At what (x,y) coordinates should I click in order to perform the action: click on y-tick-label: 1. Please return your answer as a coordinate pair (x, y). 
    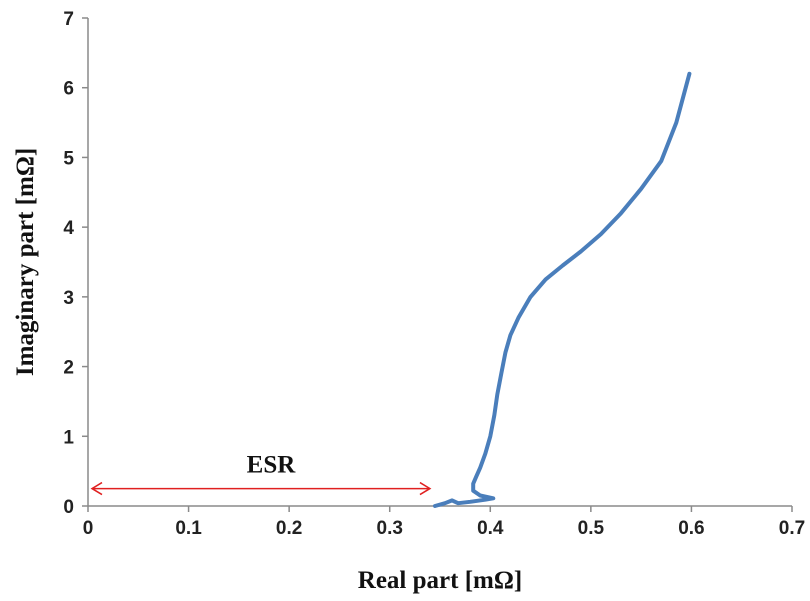
    Looking at the image, I should click on (68, 437).